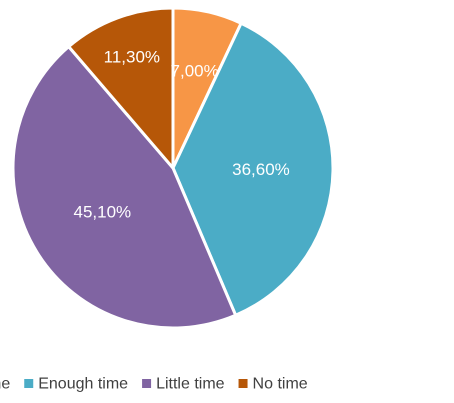 Image resolution: width=454 pixels, height=403 pixels. Describe the element at coordinates (154, 384) in the screenshot. I see `legend: time Enough time Little time No time` at that location.